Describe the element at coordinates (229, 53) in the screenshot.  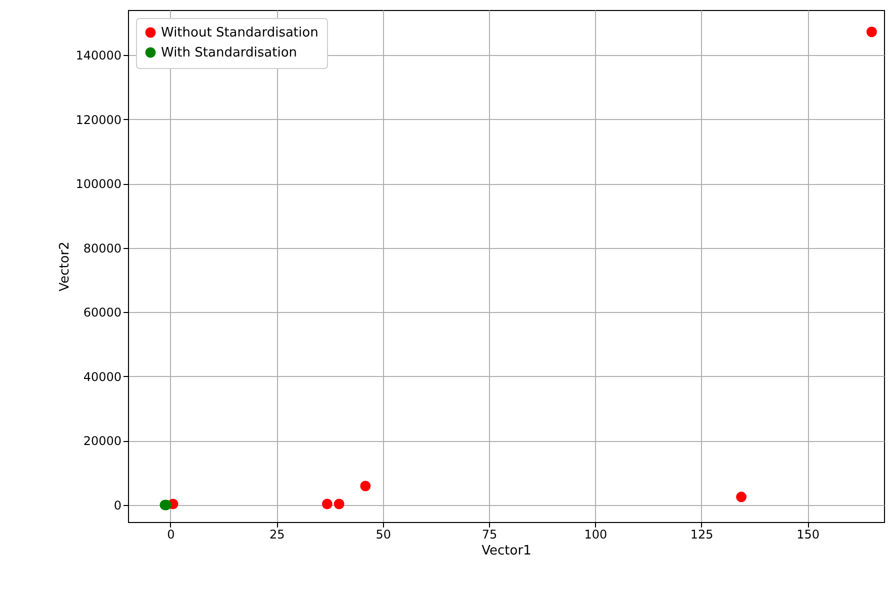
I see `legend-label: With Standardisation` at that location.